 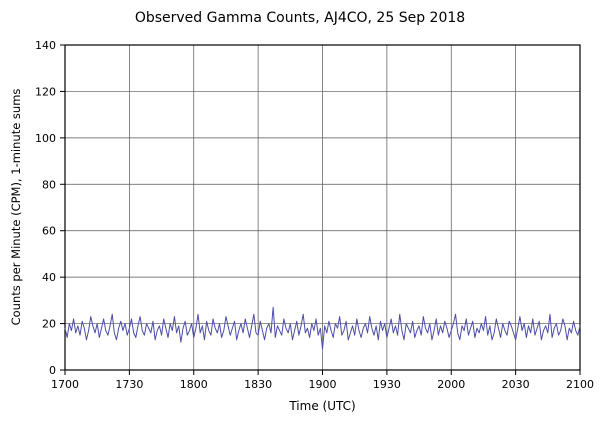 I want to click on y-tick-label: 40, so click(x=49, y=277).